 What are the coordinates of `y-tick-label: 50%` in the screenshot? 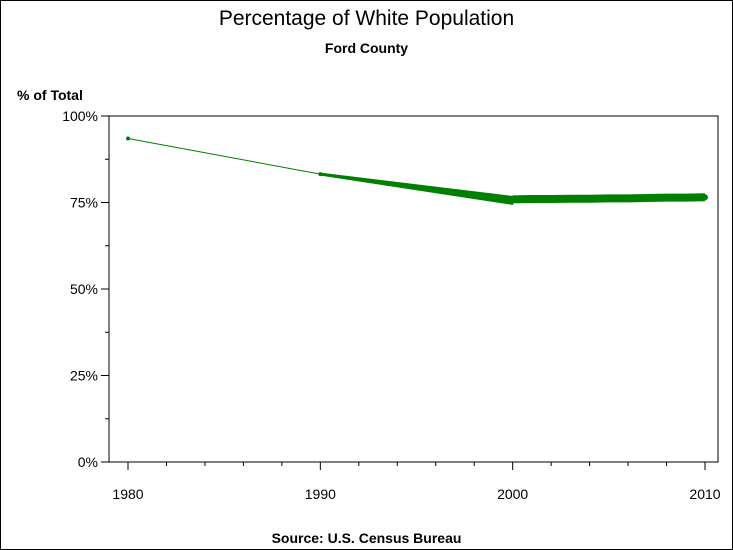 It's located at (84, 289).